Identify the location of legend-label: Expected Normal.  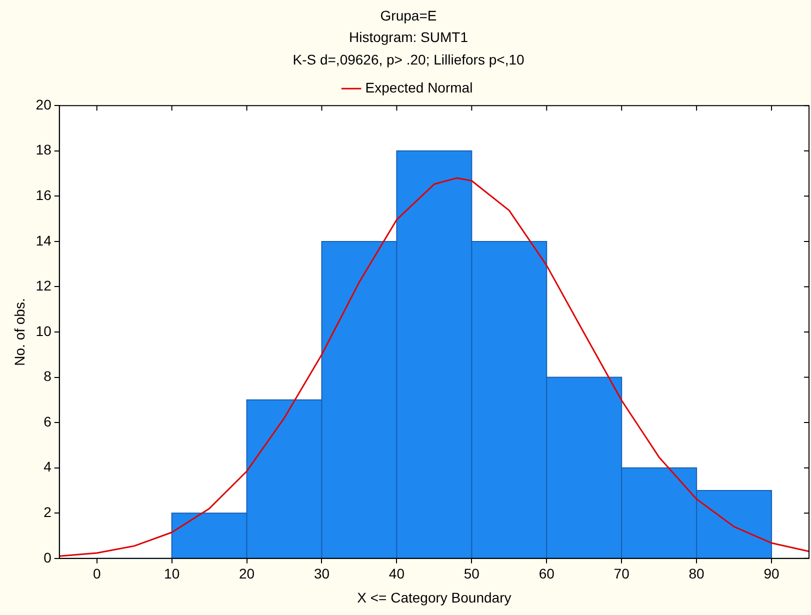
(419, 87).